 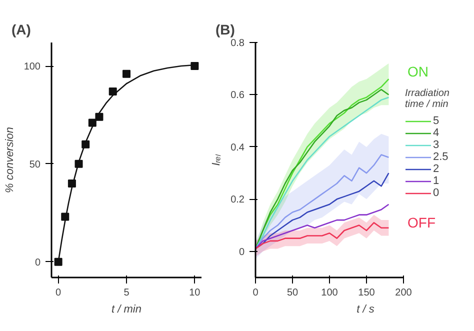 I want to click on y-tick-label: 0.2, so click(x=237, y=200).